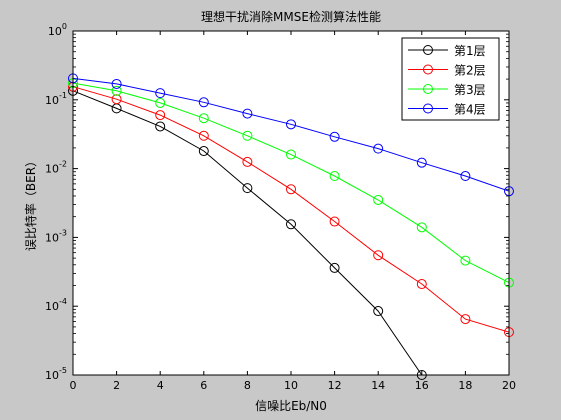  I want to click on legend-label: 第4层, so click(470, 110).